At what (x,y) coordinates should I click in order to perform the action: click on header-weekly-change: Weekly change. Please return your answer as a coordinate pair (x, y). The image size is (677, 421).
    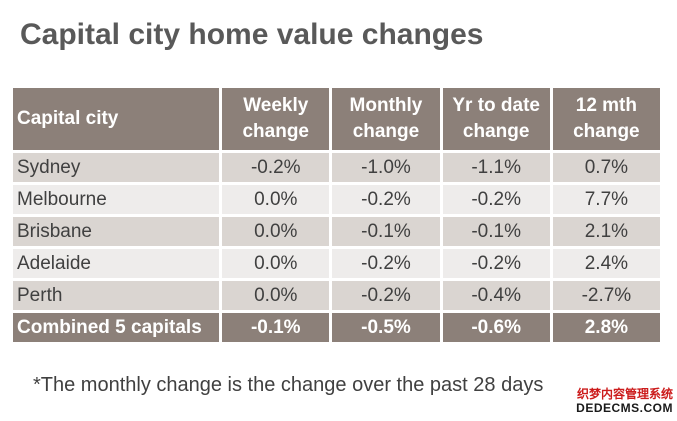
    Looking at the image, I should click on (276, 119).